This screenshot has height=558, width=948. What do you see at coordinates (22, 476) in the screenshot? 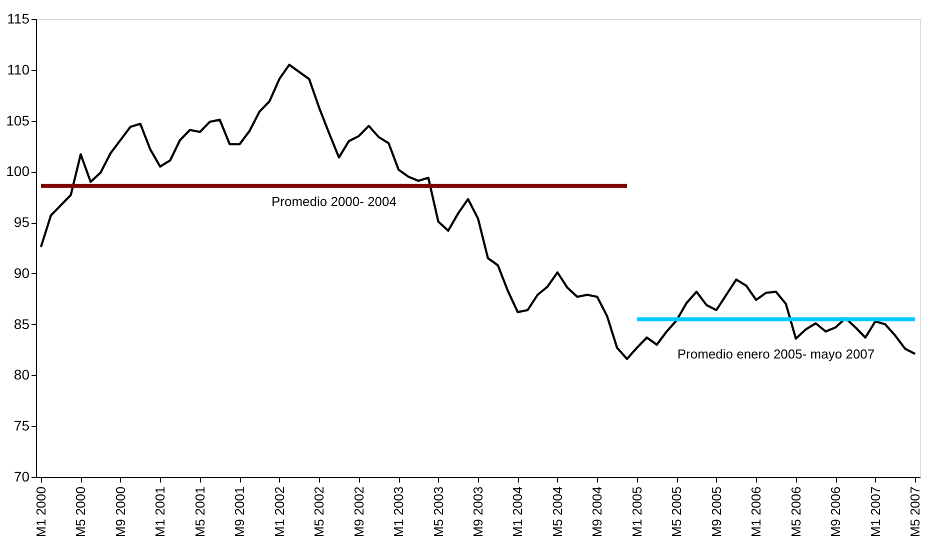
I see `y-tick-label: 70` at bounding box center [22, 476].